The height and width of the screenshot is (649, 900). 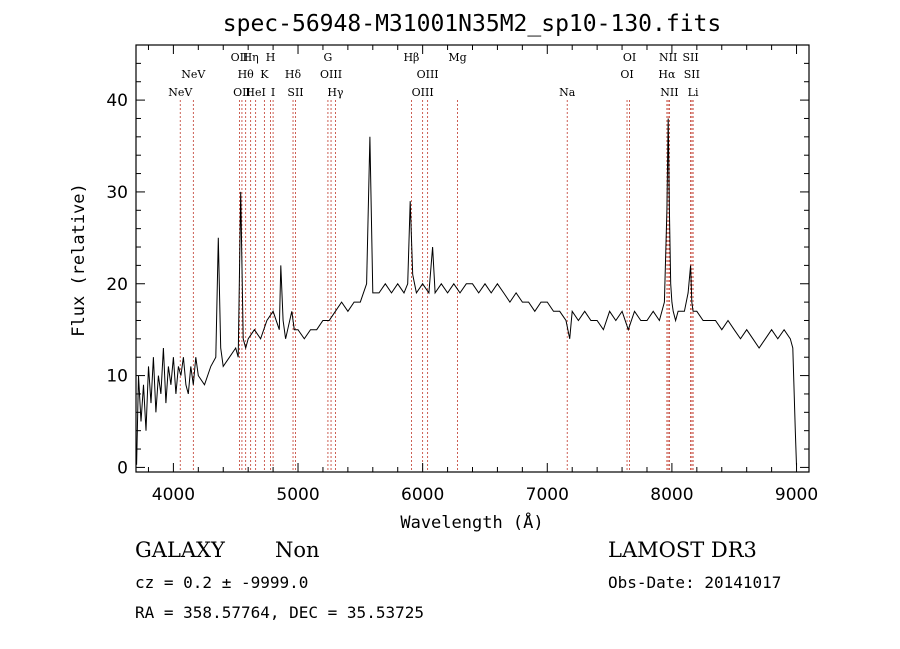 What do you see at coordinates (295, 92) in the screenshot?
I see `line-label-11: SII` at bounding box center [295, 92].